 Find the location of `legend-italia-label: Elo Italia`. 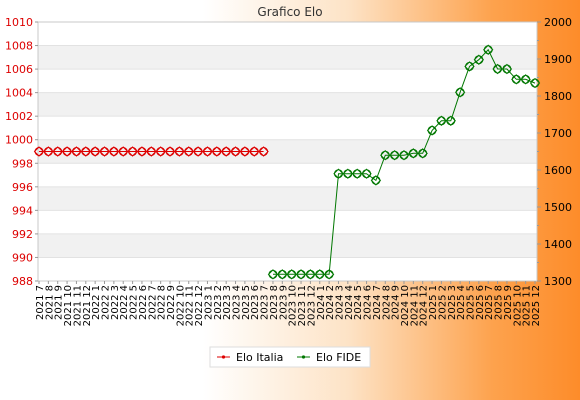

legend-italia-label: Elo Italia is located at coordinates (259, 357).